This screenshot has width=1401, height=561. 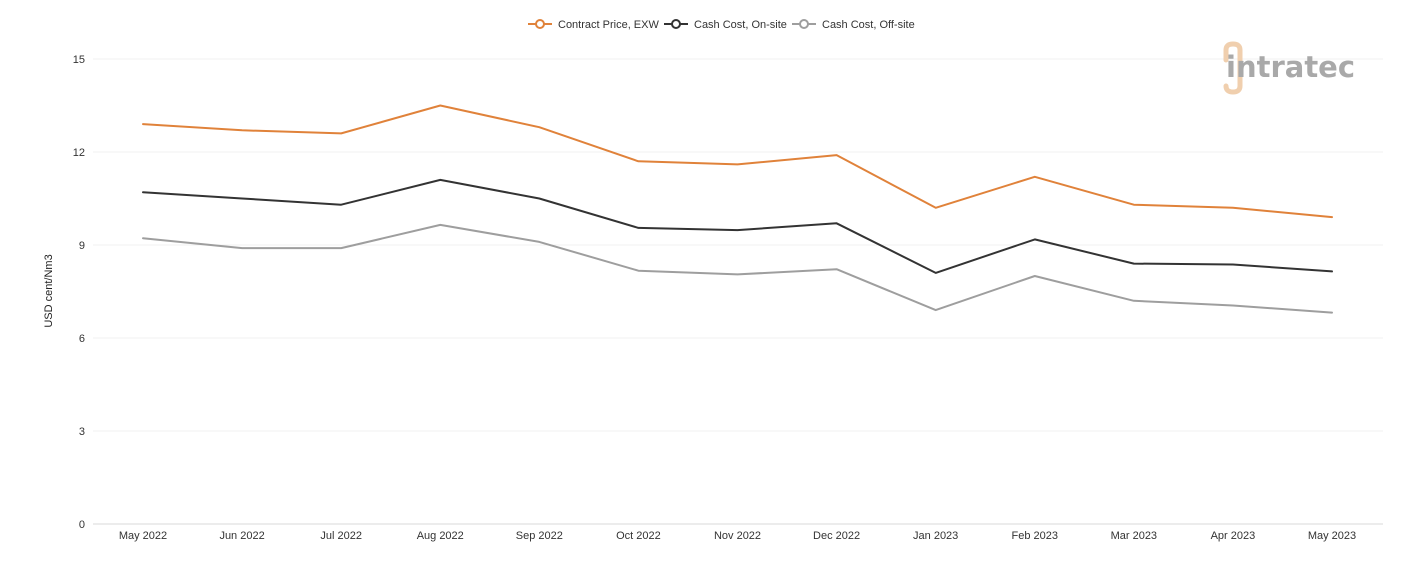 What do you see at coordinates (539, 536) in the screenshot?
I see `x-tick-label: Sep 2022` at bounding box center [539, 536].